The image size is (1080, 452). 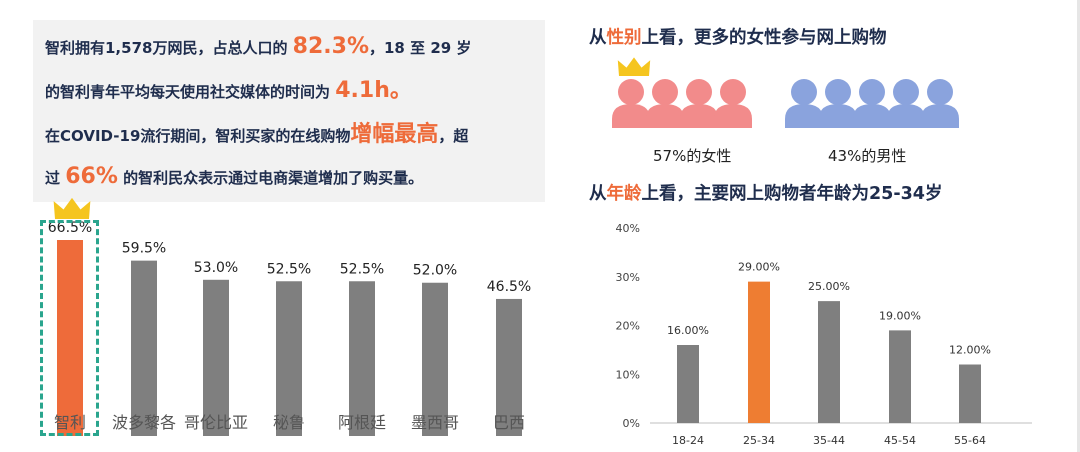 I want to click on heading-highlight: 年龄, so click(x=624, y=194).